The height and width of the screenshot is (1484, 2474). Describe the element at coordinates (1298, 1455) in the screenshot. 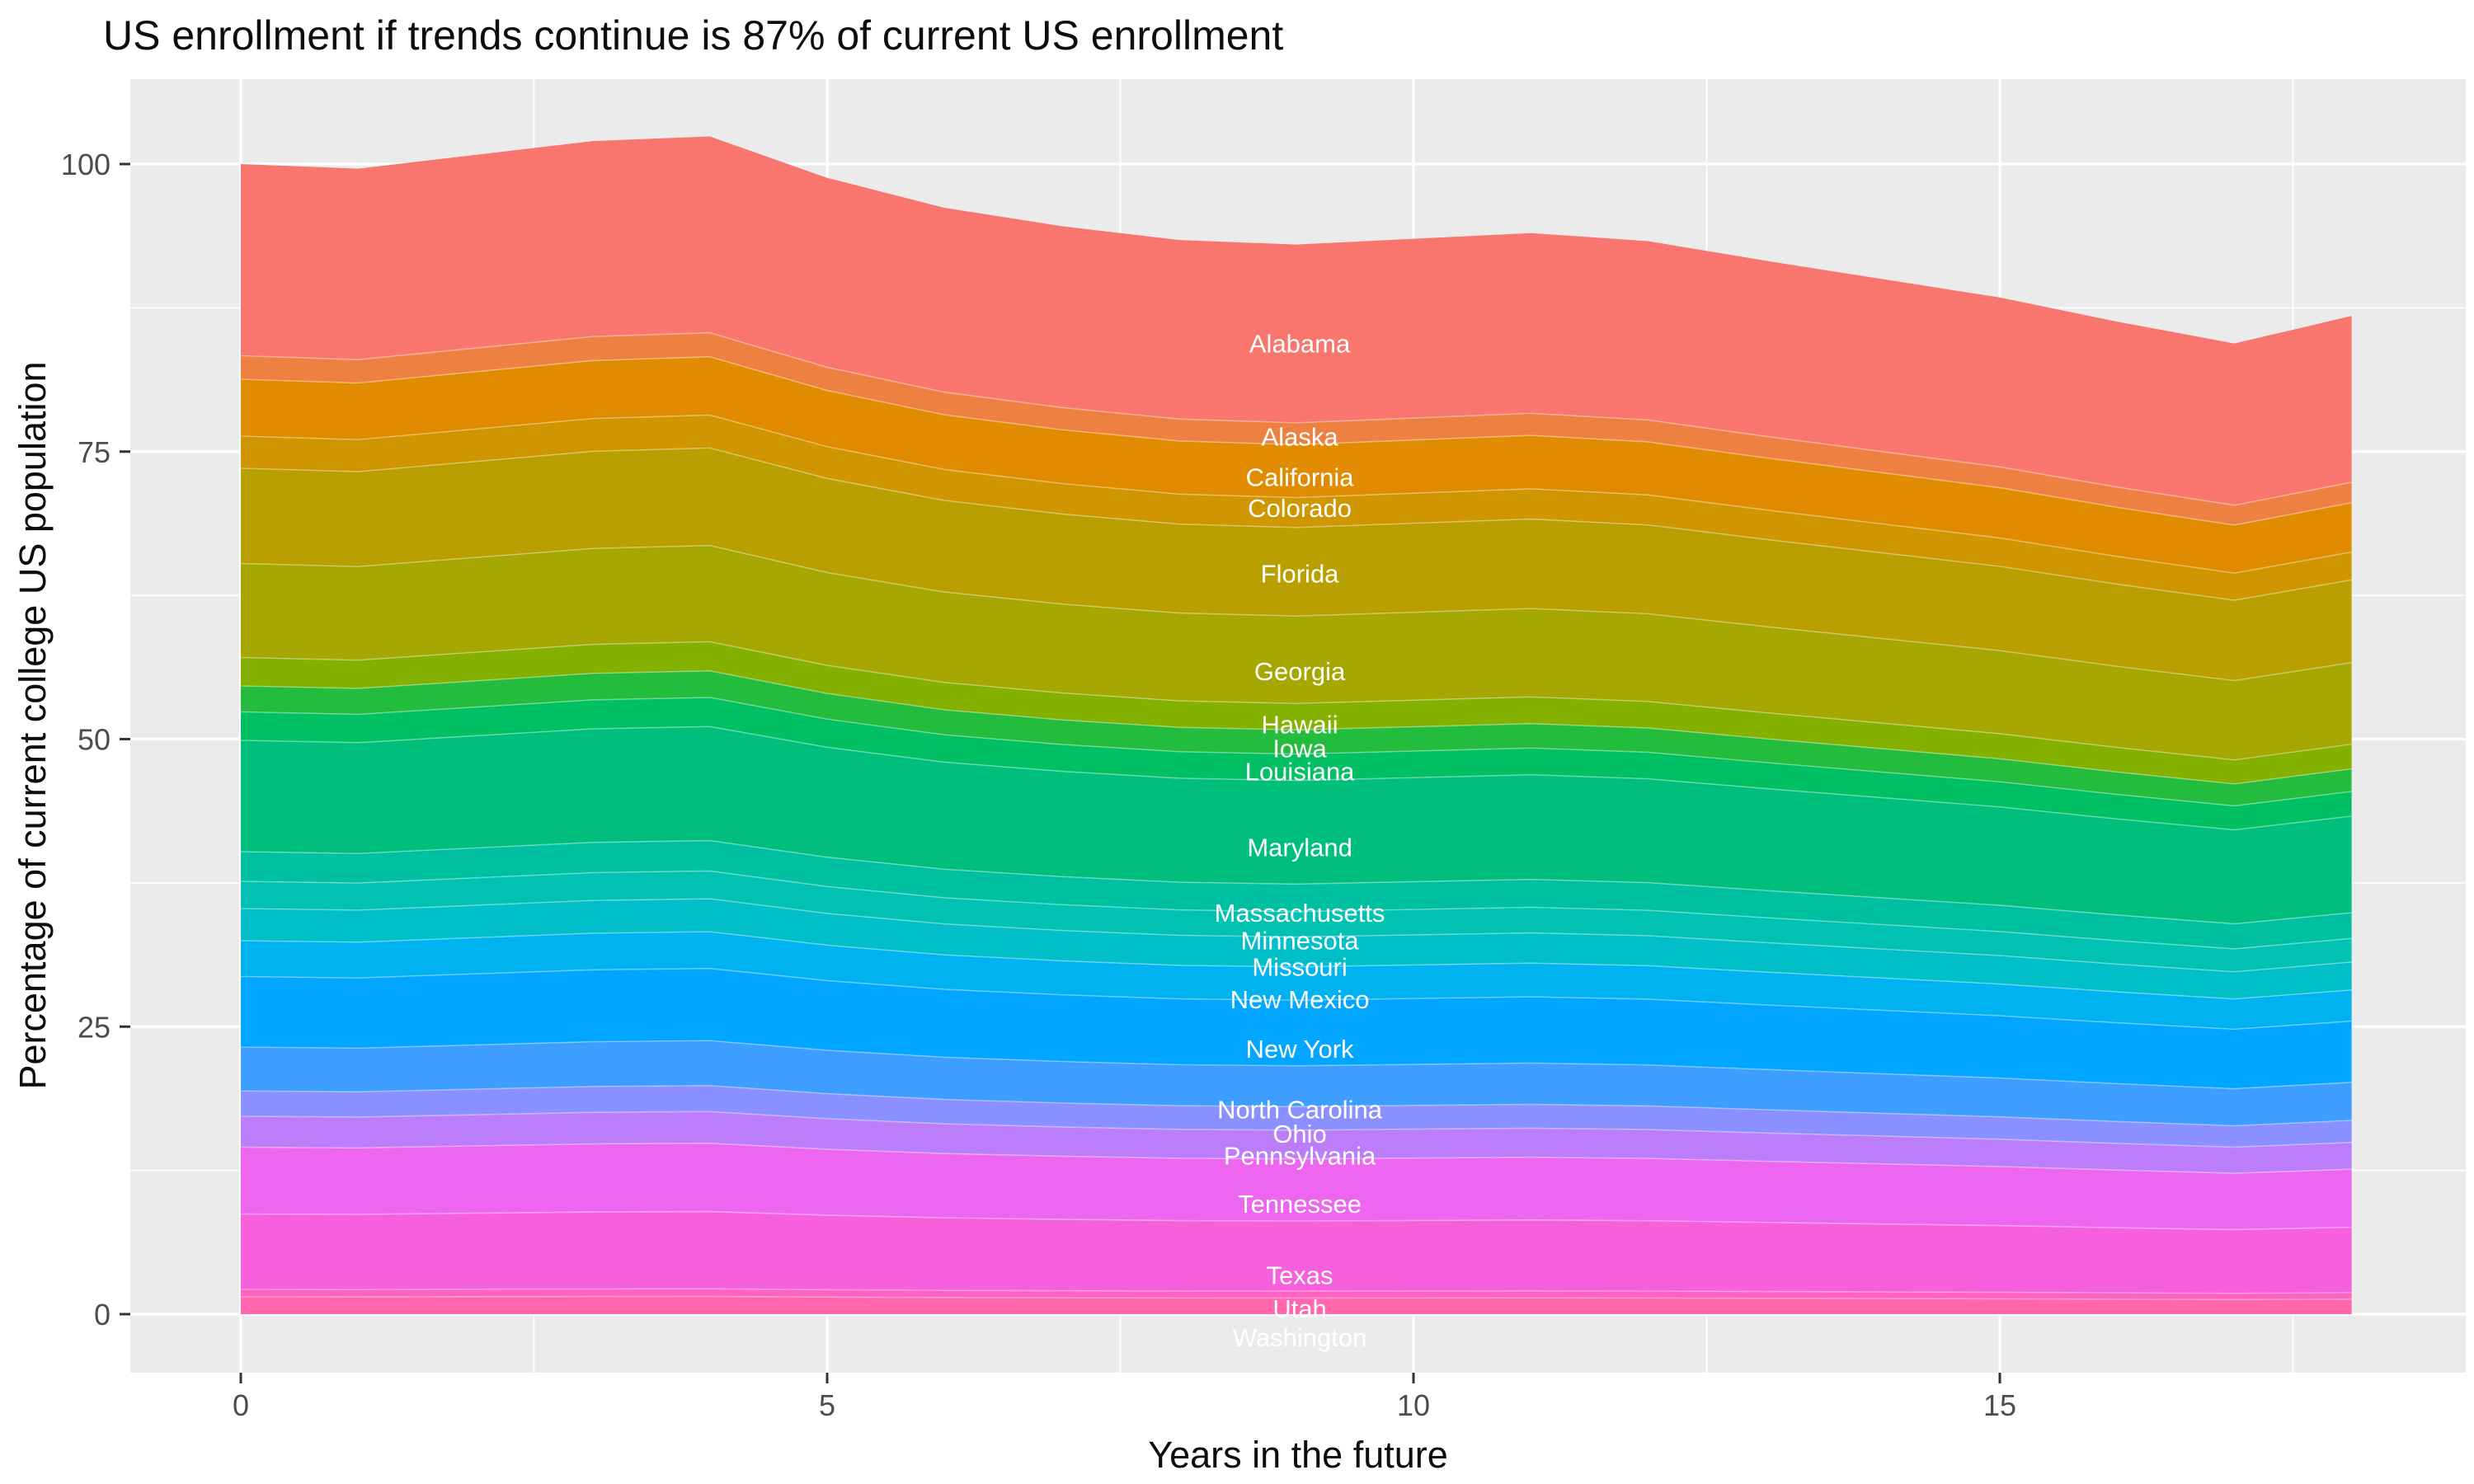

I see `x-axis-title: Years in the future` at that location.